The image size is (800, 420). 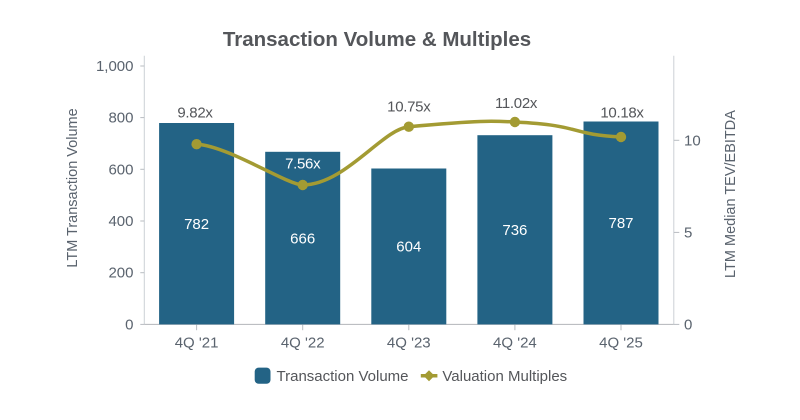 I want to click on svg-text: 4Q '25, so click(x=621, y=343).